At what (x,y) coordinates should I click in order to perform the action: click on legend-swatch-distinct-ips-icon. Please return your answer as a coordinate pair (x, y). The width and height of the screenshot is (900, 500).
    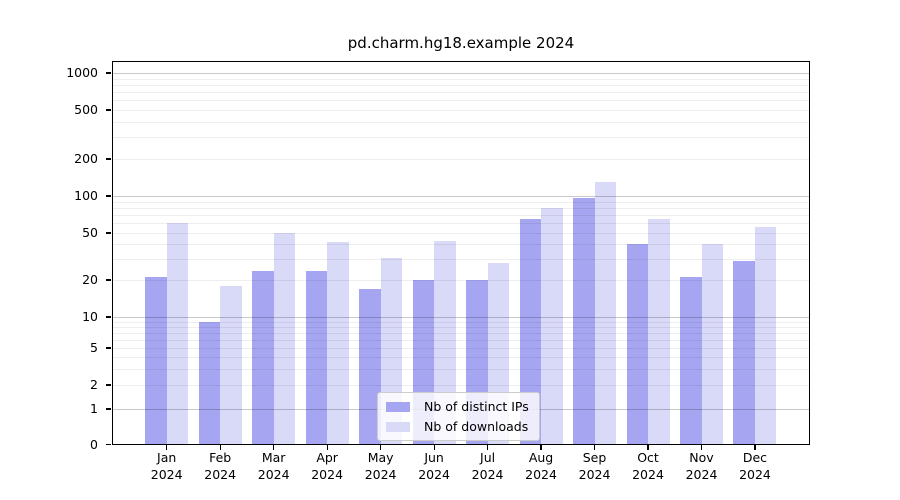
    Looking at the image, I should click on (398, 406).